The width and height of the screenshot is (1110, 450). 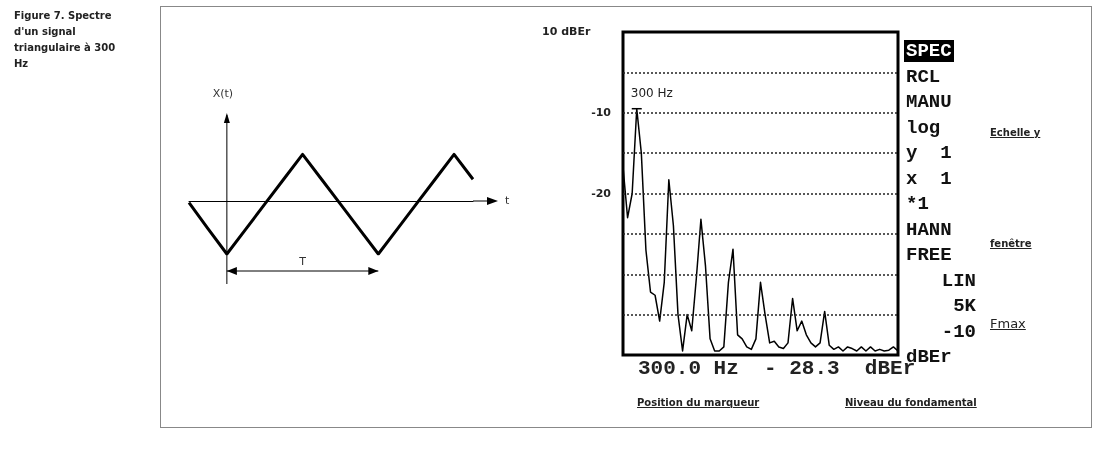 I want to click on annotation: 300 Hz, so click(x=651, y=92).